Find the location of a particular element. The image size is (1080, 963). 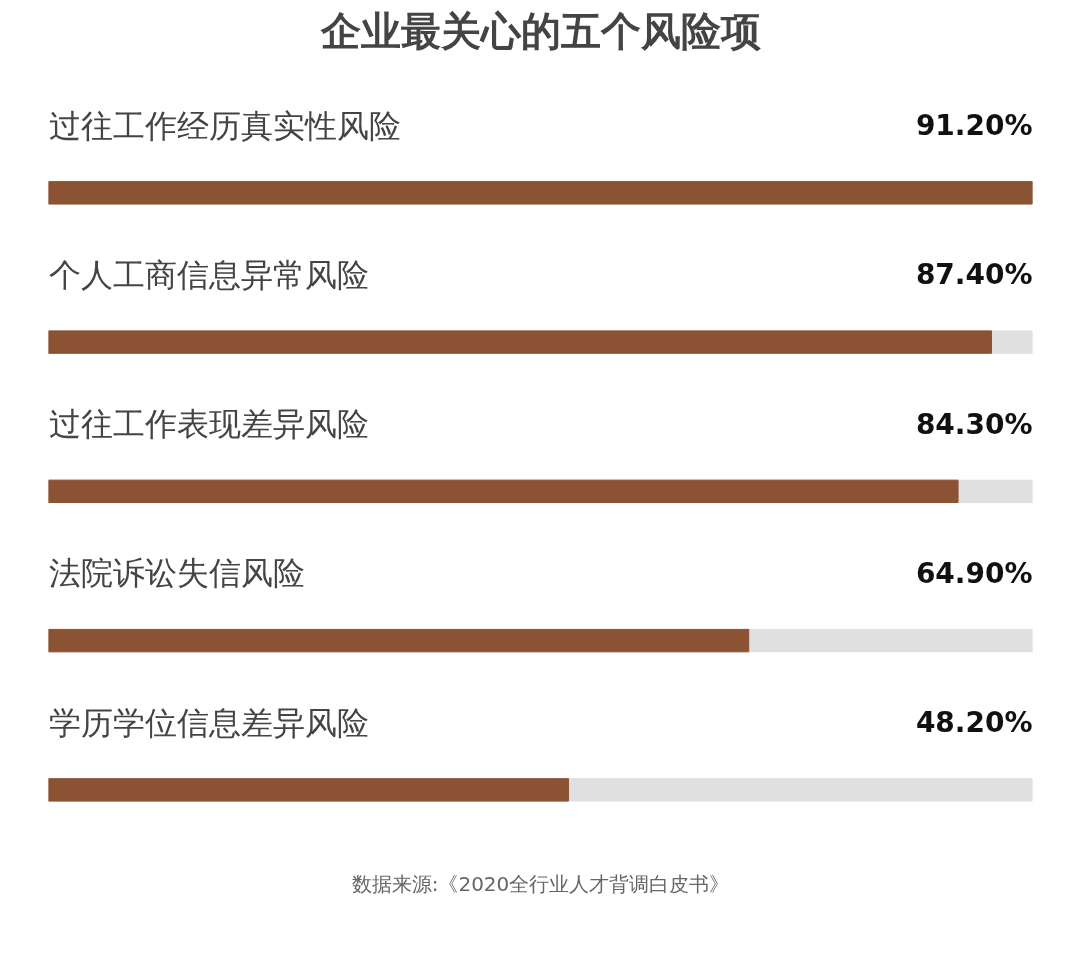

data-label: 91.20% is located at coordinates (974, 126).